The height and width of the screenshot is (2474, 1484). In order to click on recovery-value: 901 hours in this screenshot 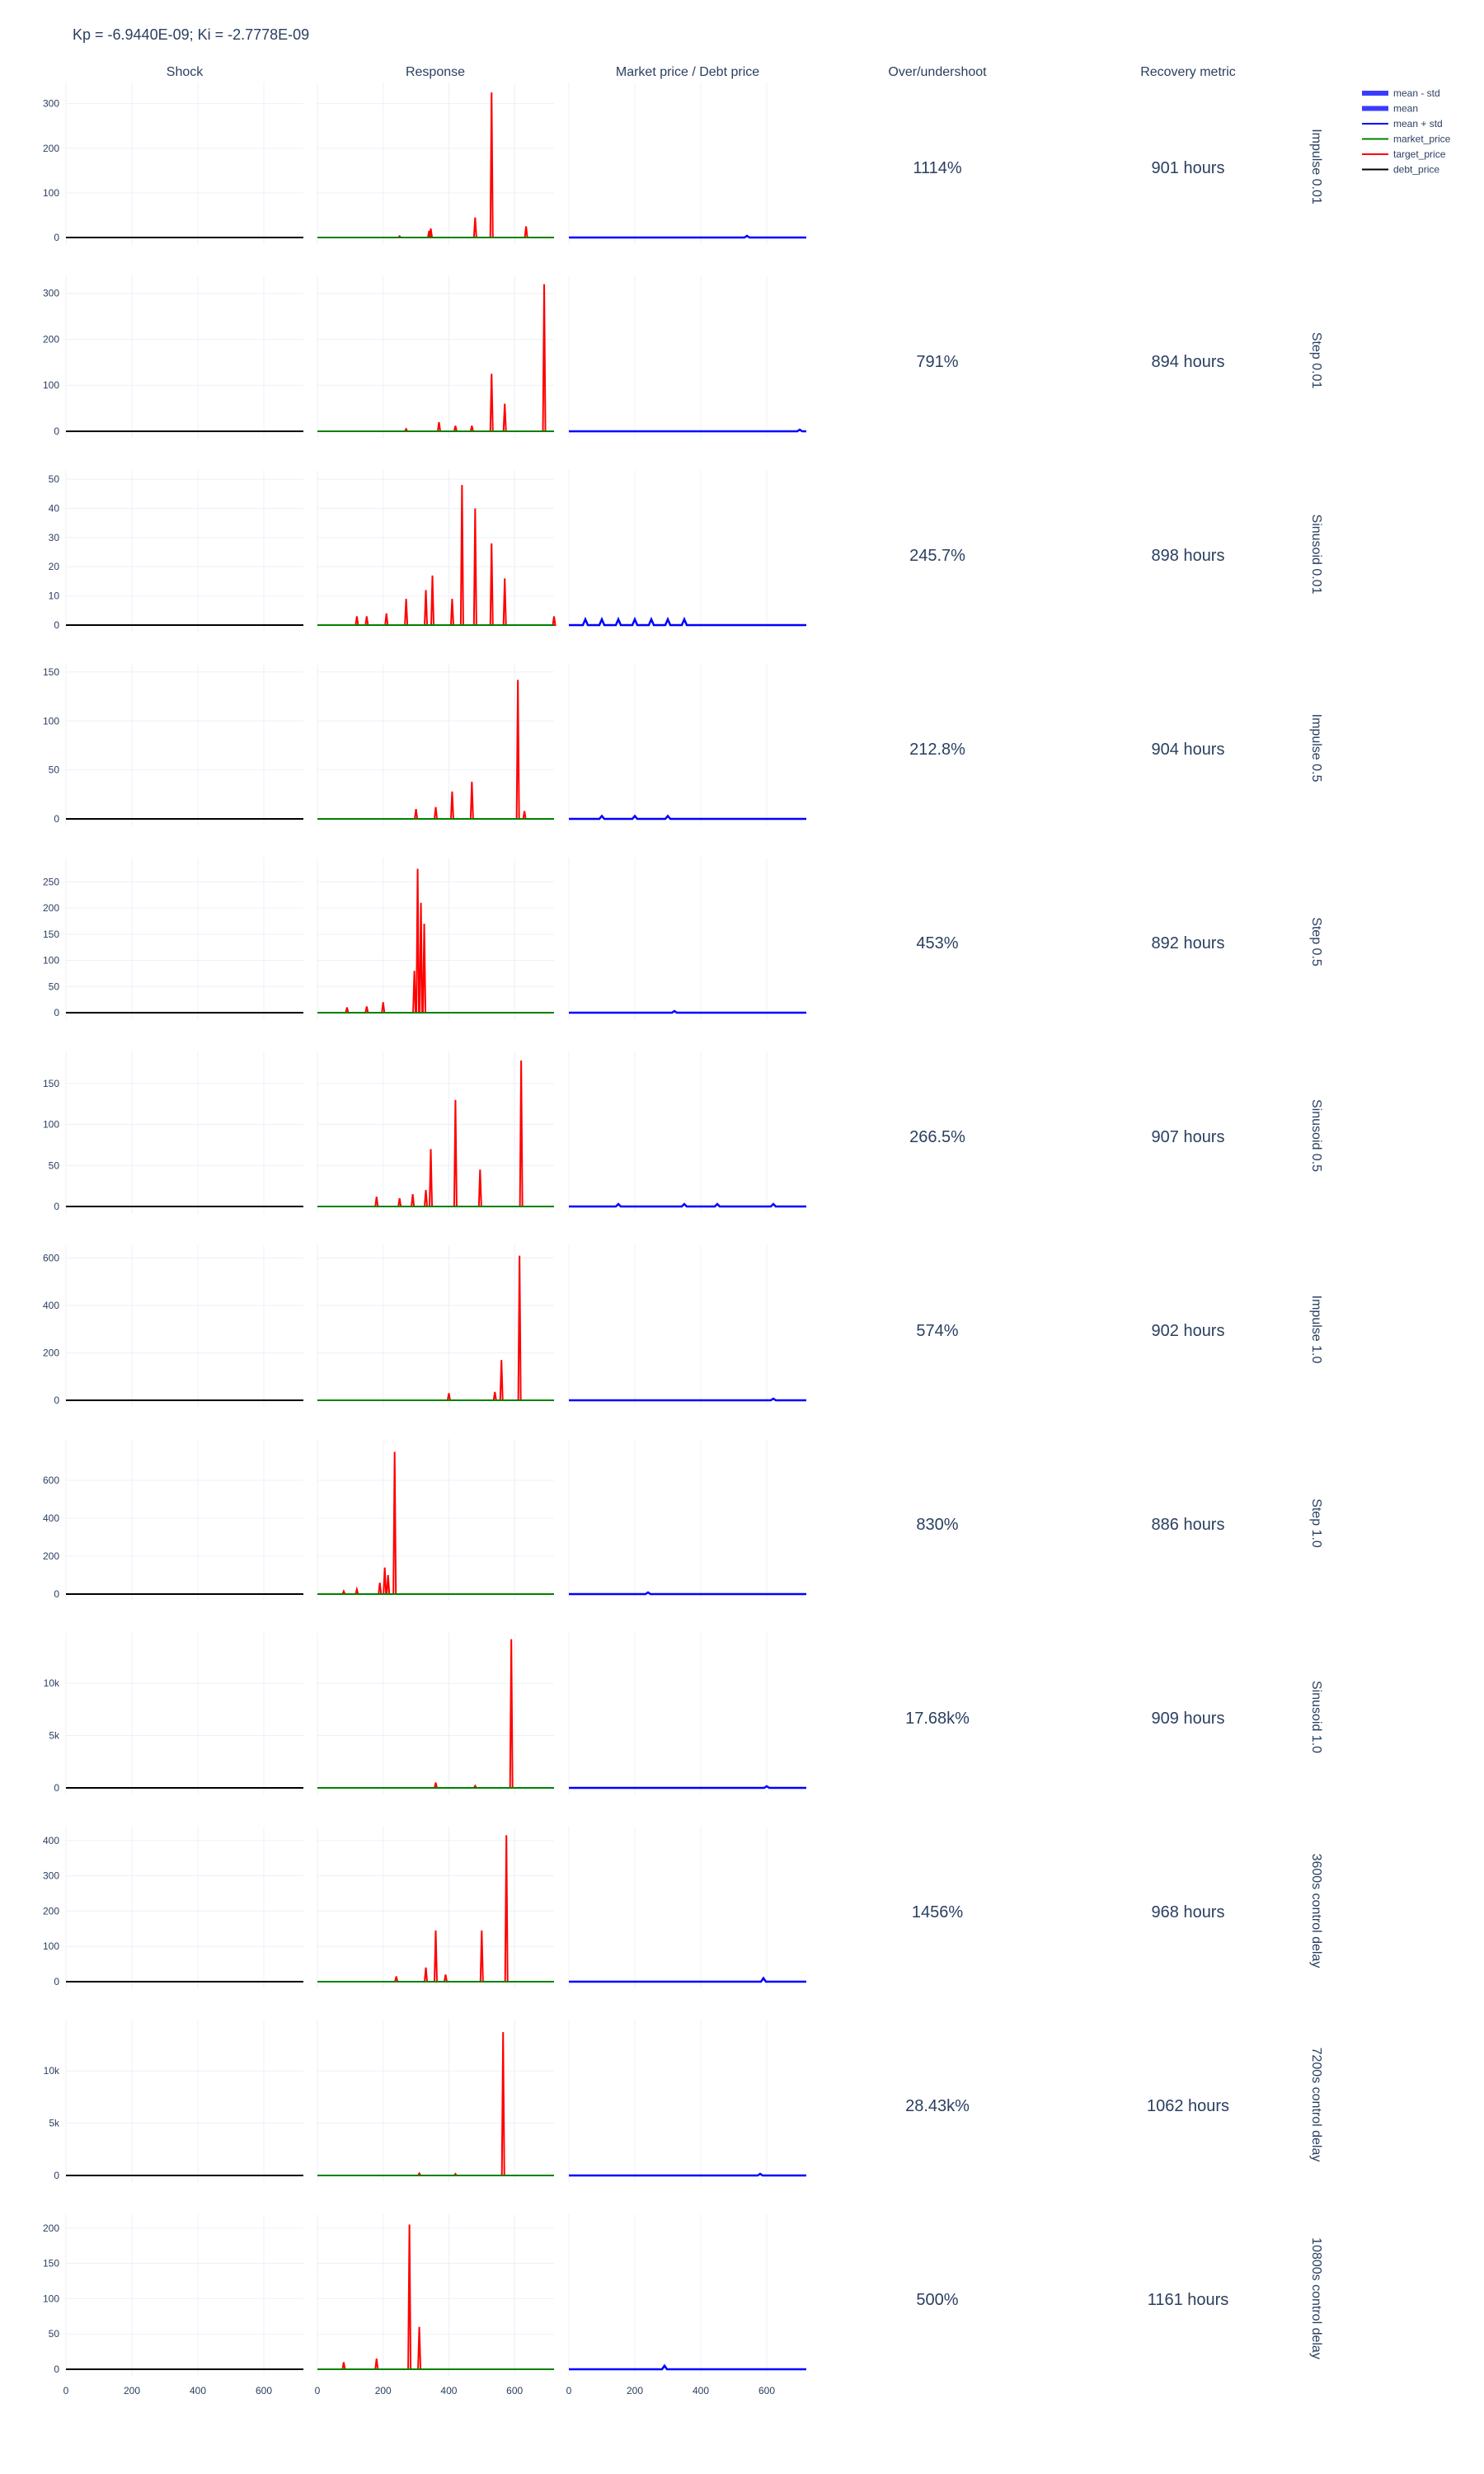, I will do `click(1188, 168)`.